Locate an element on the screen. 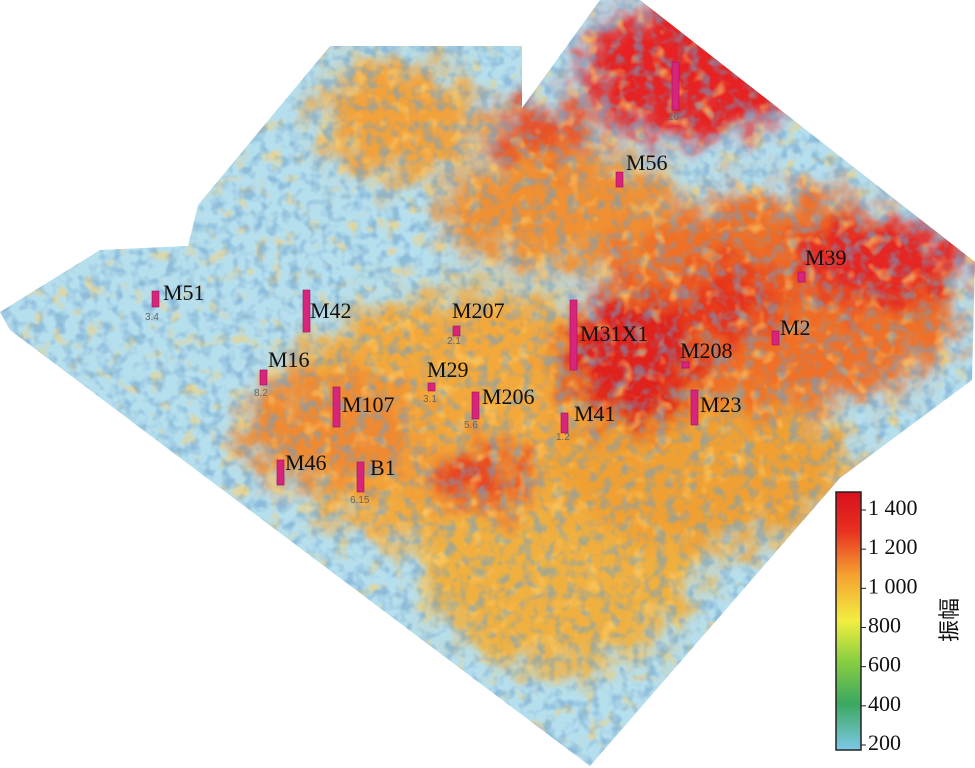 The width and height of the screenshot is (975, 768). well-name: M46 is located at coordinates (306, 462).